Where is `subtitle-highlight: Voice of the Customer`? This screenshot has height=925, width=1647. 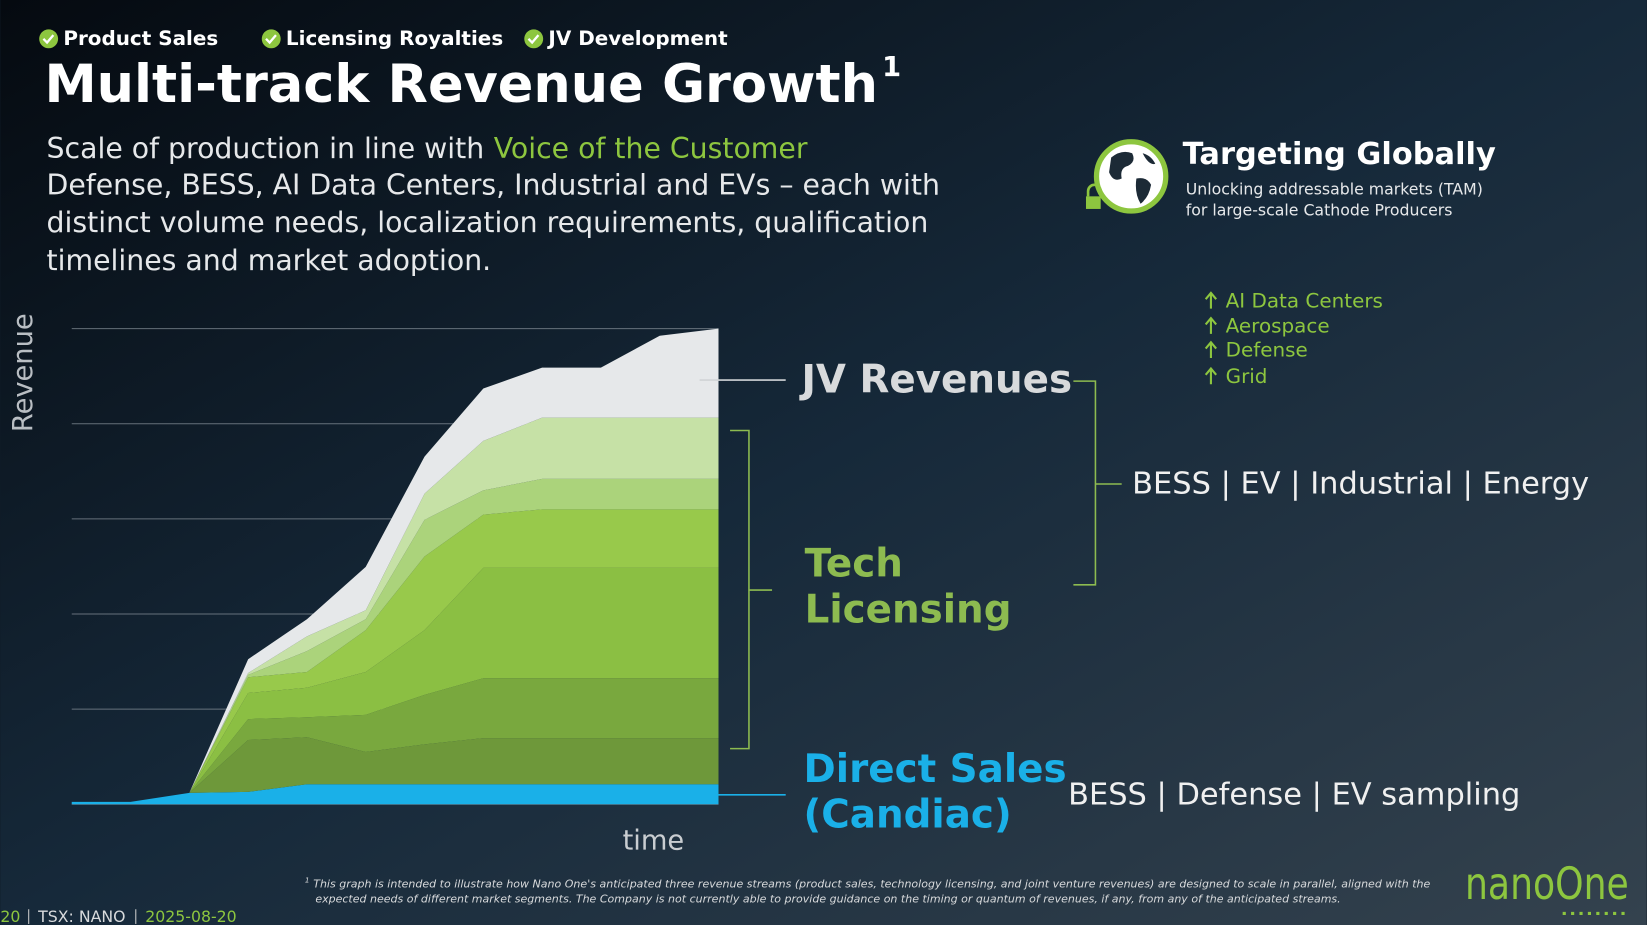
subtitle-highlight: Voice of the Customer is located at coordinates (651, 148).